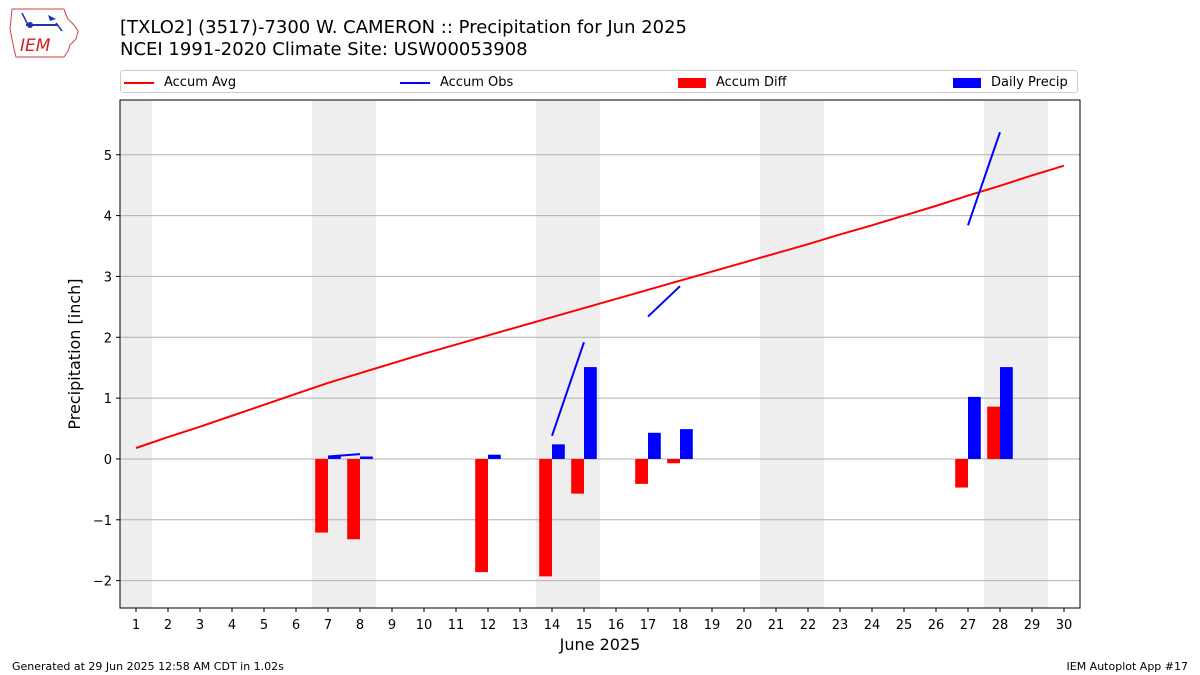  Describe the element at coordinates (35, 46) in the screenshot. I see `logo-text: IEM` at that location.